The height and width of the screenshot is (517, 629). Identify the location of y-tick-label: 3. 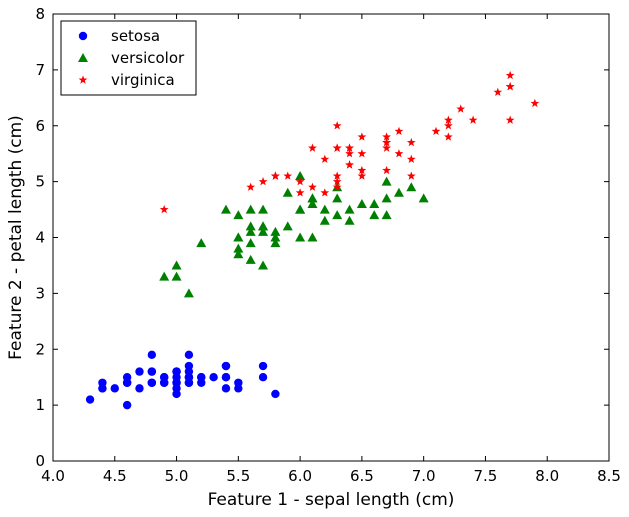
(40, 293).